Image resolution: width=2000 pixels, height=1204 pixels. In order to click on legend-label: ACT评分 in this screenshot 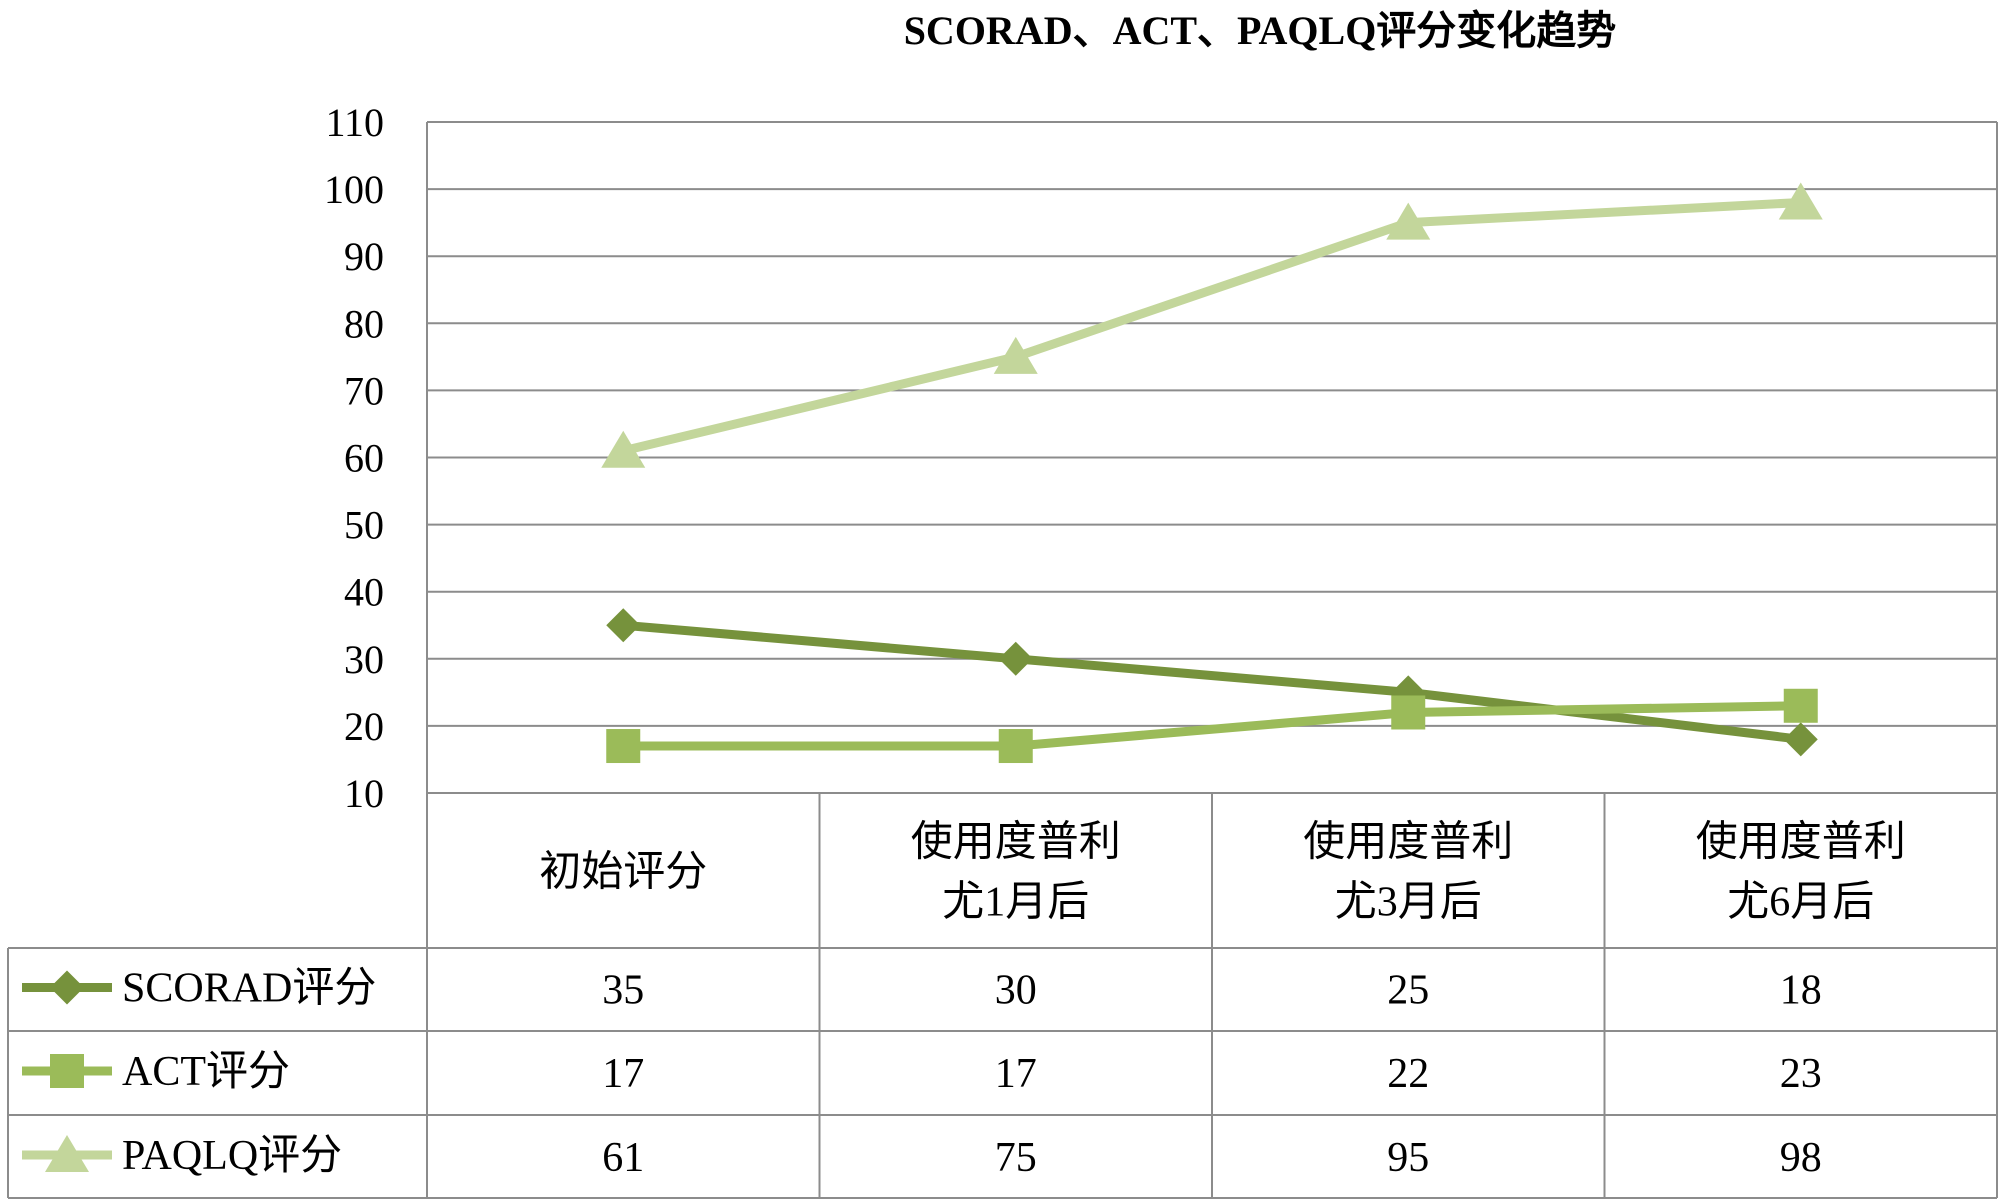, I will do `click(206, 1072)`.